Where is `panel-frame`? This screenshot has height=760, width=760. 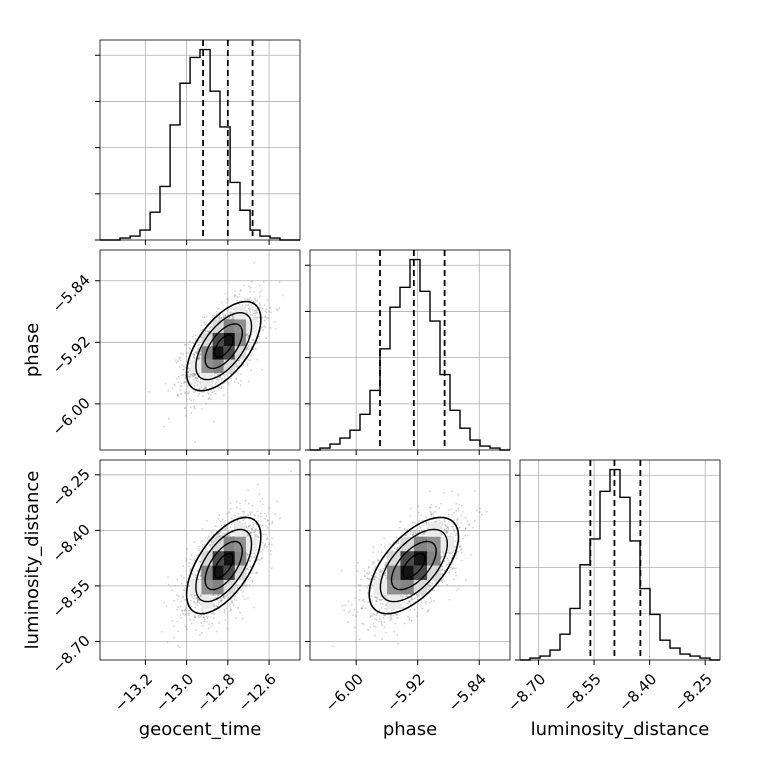 panel-frame is located at coordinates (620, 560).